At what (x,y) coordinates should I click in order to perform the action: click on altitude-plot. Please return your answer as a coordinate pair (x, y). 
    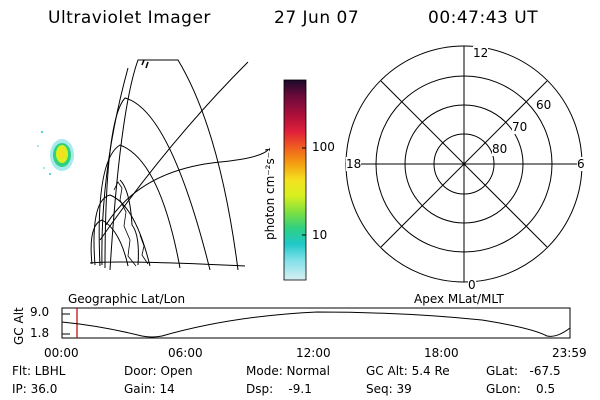
    Looking at the image, I should click on (316, 323).